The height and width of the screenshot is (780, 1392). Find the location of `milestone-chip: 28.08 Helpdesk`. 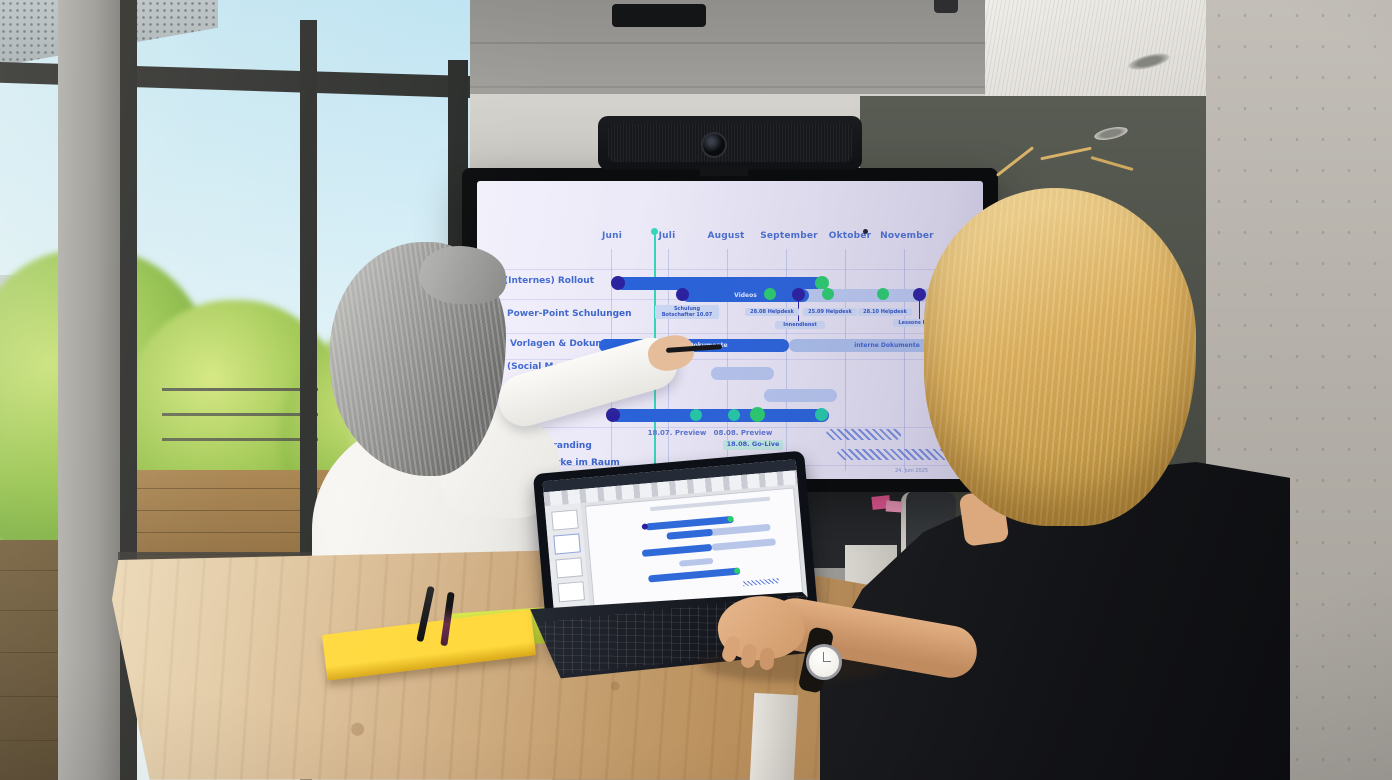

milestone-chip: 28.08 Helpdesk is located at coordinates (772, 312).